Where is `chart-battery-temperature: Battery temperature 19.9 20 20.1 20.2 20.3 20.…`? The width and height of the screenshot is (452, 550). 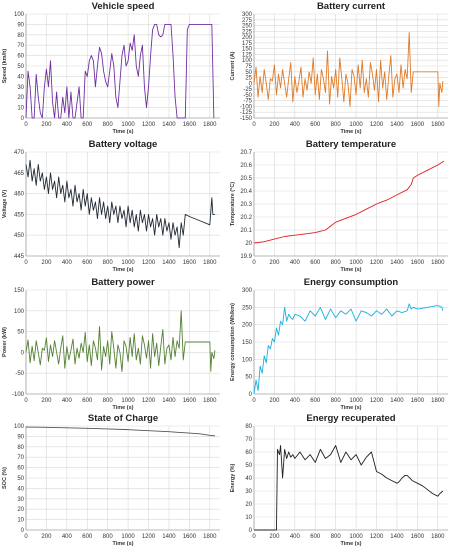 chart-battery-temperature: Battery temperature 19.9 20 20.1 20.2 20.3 20.… is located at coordinates (339, 206).